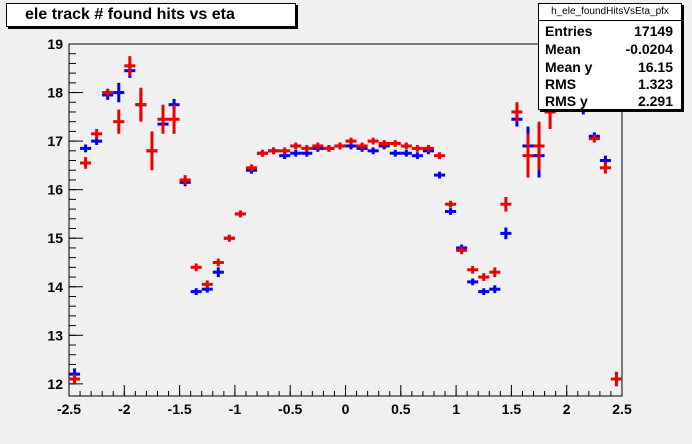  What do you see at coordinates (55, 141) in the screenshot?
I see `y-tick-label: 17` at bounding box center [55, 141].